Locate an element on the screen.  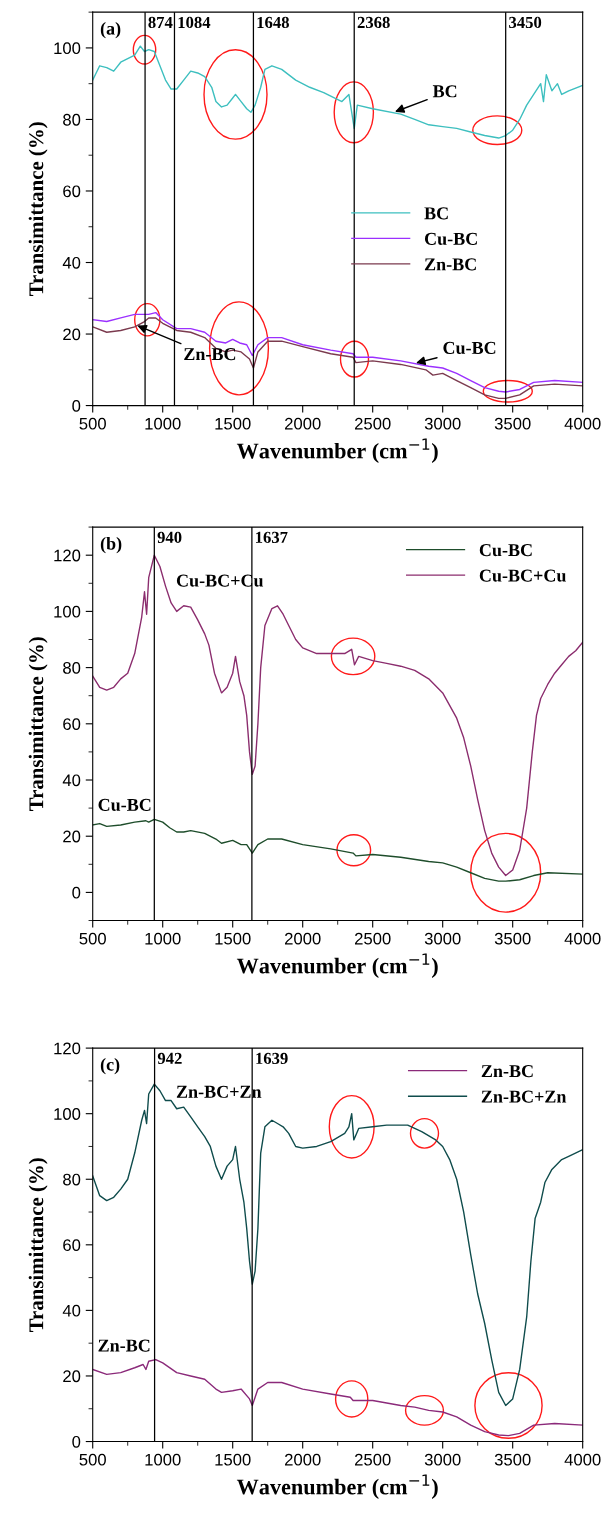
chart-title: (b) is located at coordinates (111, 545).